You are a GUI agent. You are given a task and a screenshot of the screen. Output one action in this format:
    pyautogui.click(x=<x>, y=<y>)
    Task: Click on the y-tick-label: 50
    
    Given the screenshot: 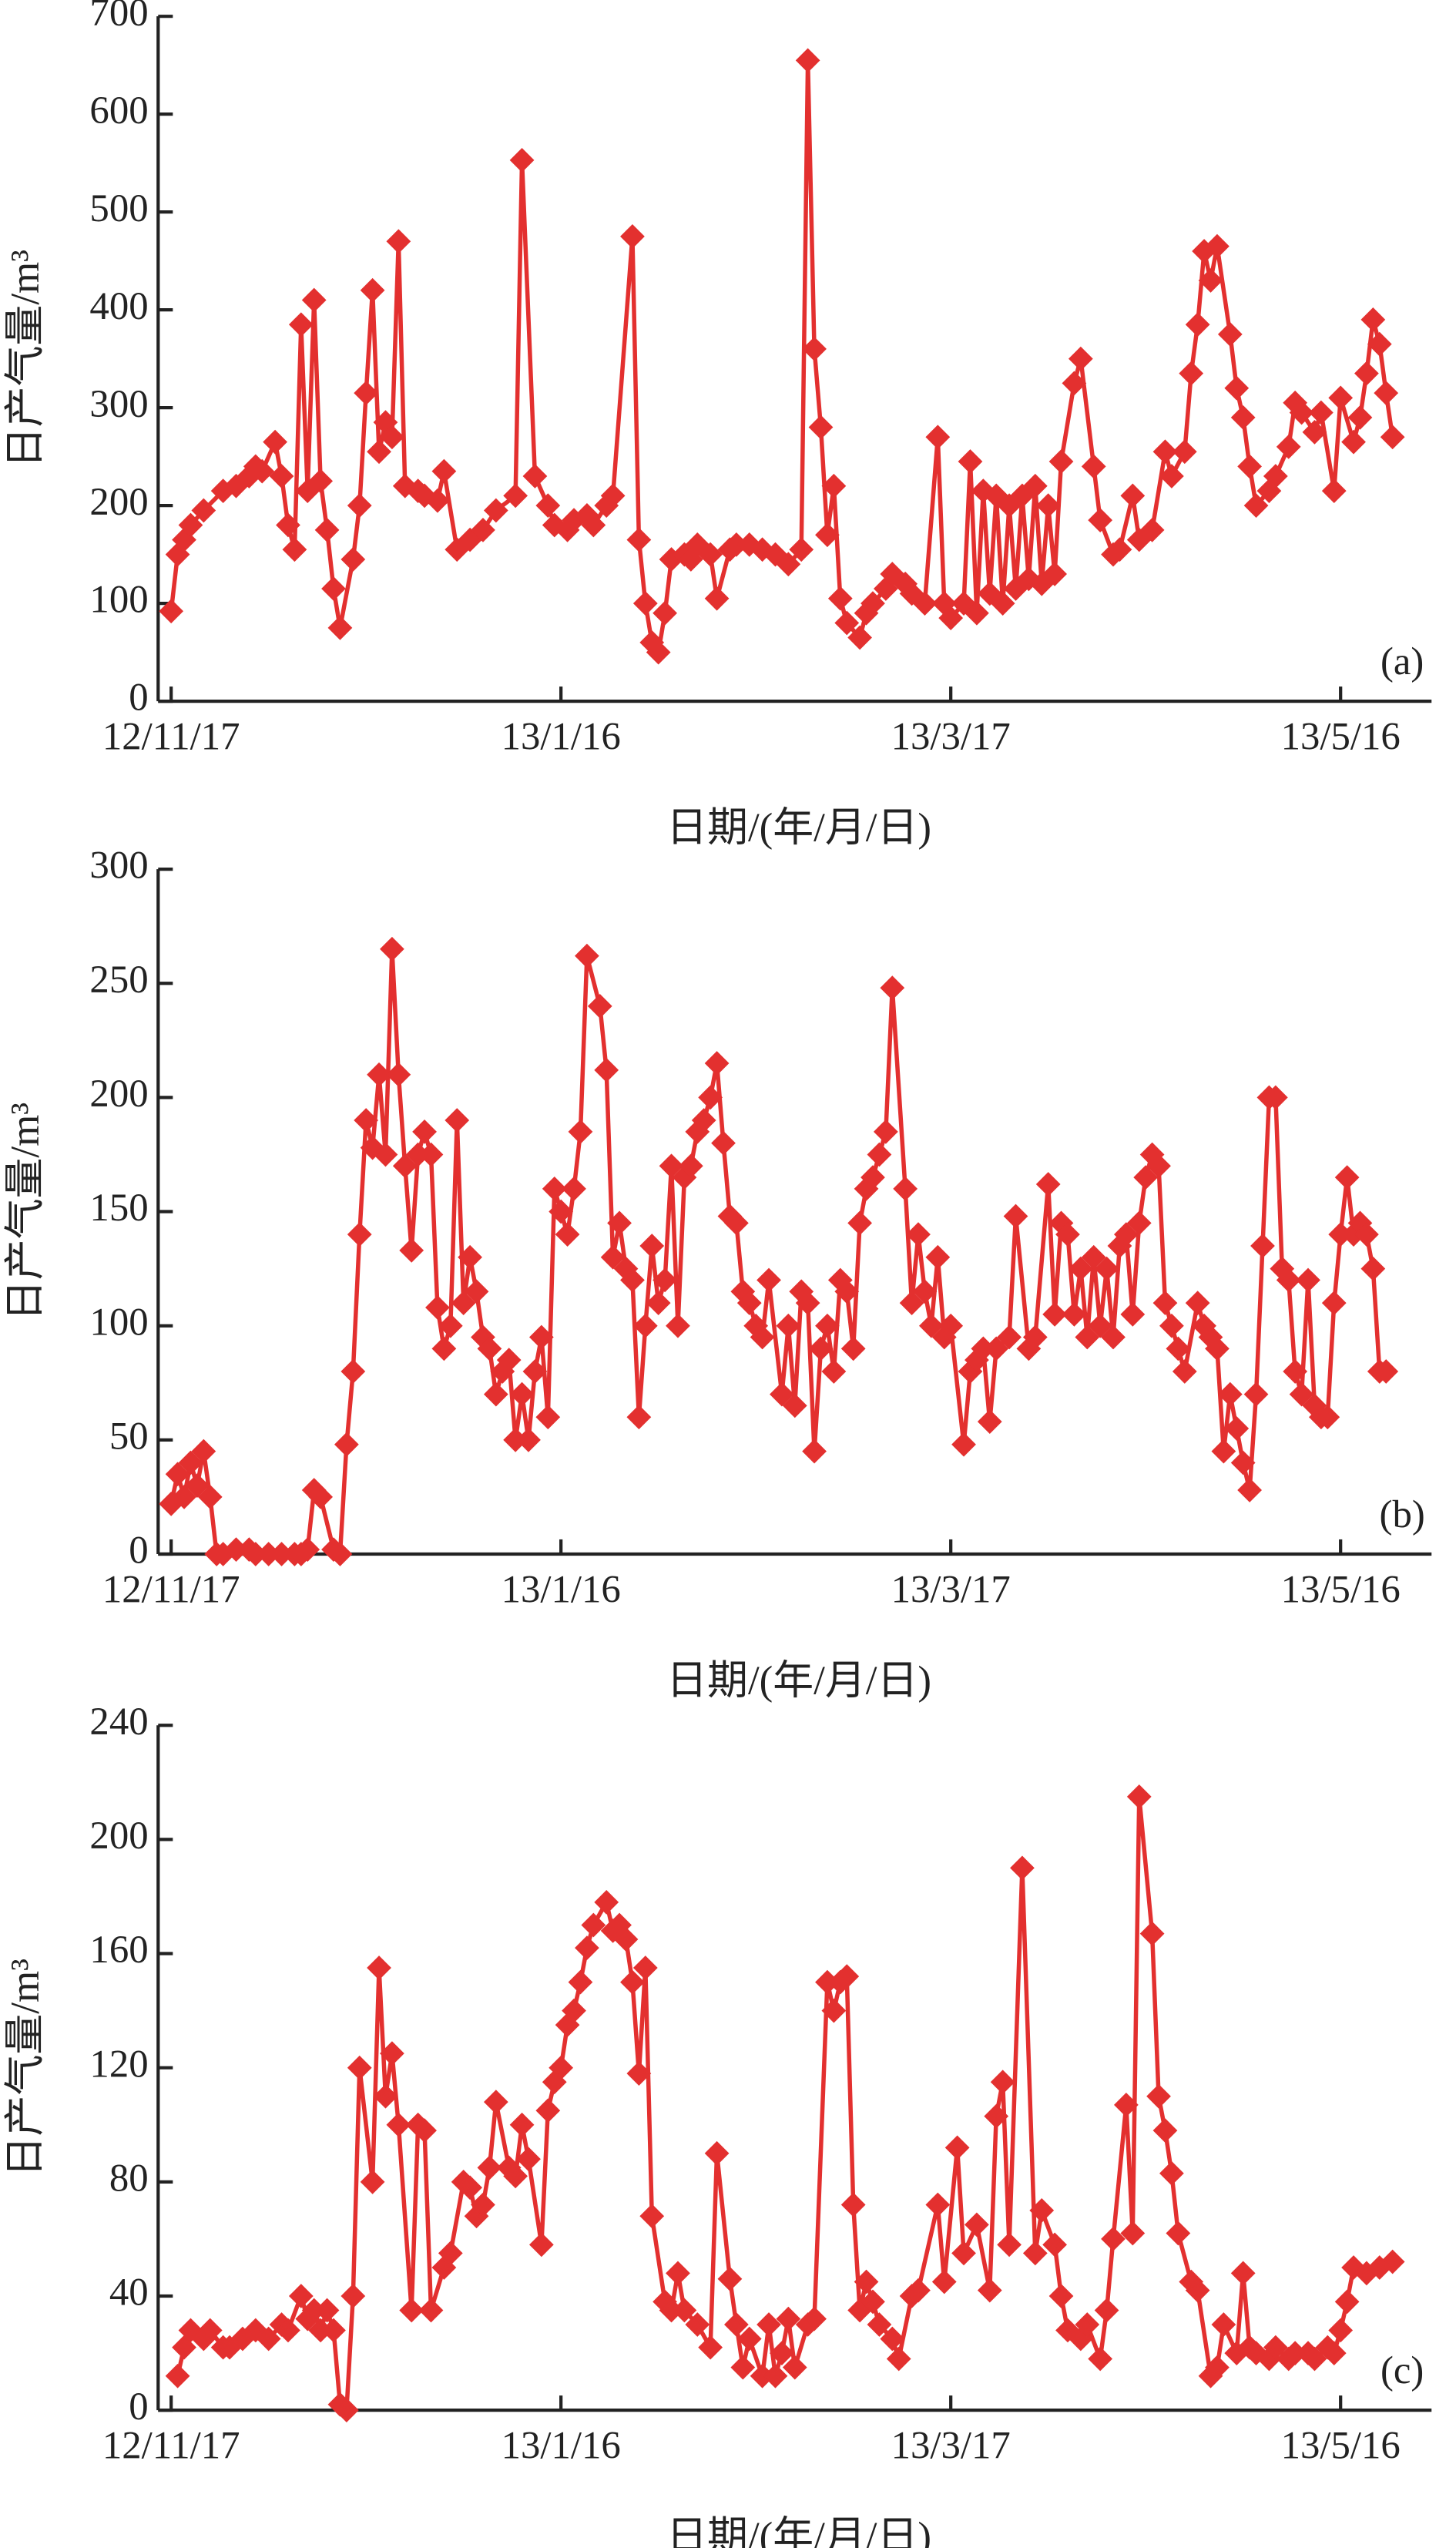 What is the action you would take?
    pyautogui.click(x=129, y=1436)
    